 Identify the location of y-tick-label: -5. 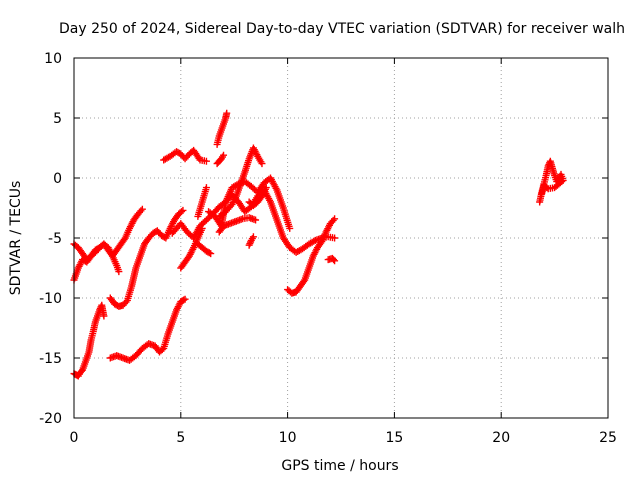
(55, 239).